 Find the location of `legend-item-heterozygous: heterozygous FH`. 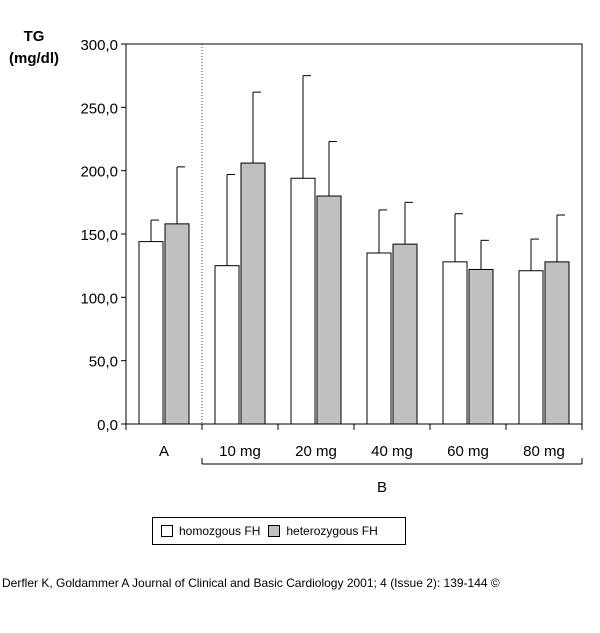

legend-item-heterozygous: heterozygous FH is located at coordinates (323, 531).